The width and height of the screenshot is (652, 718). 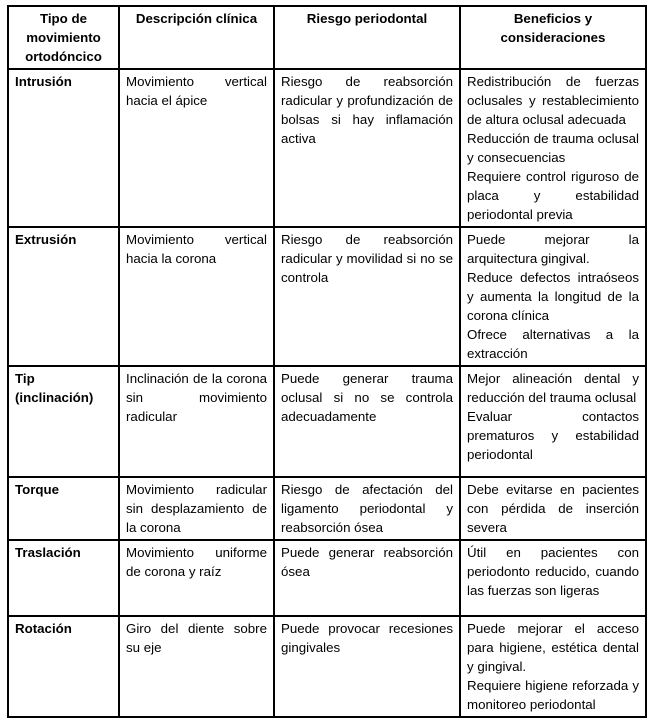 I want to click on cell-tipo: Torque, so click(x=63, y=508).